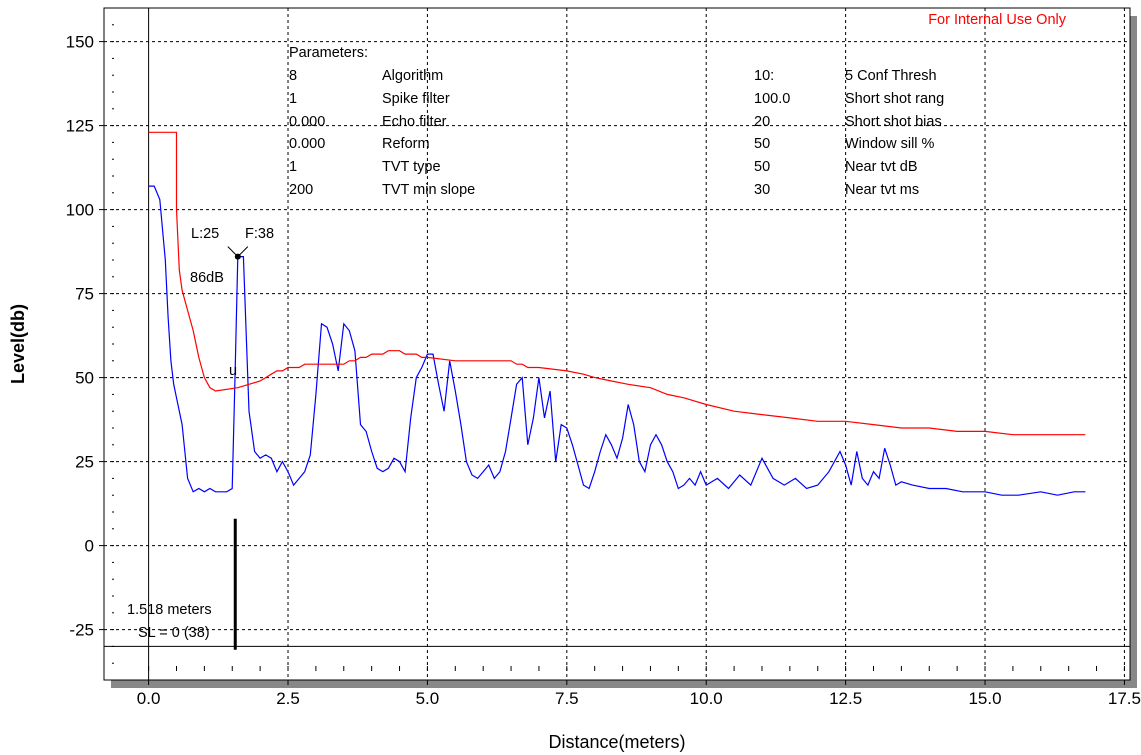 The image size is (1141, 755). What do you see at coordinates (84, 462) in the screenshot?
I see `y-tick-label: 25` at bounding box center [84, 462].